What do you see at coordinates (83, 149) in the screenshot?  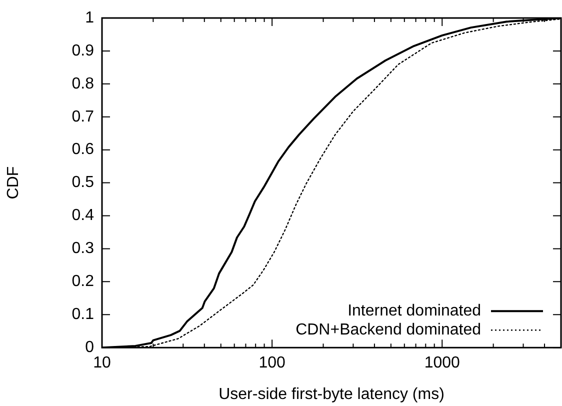 I see `y-tick-label: 0.6` at bounding box center [83, 149].